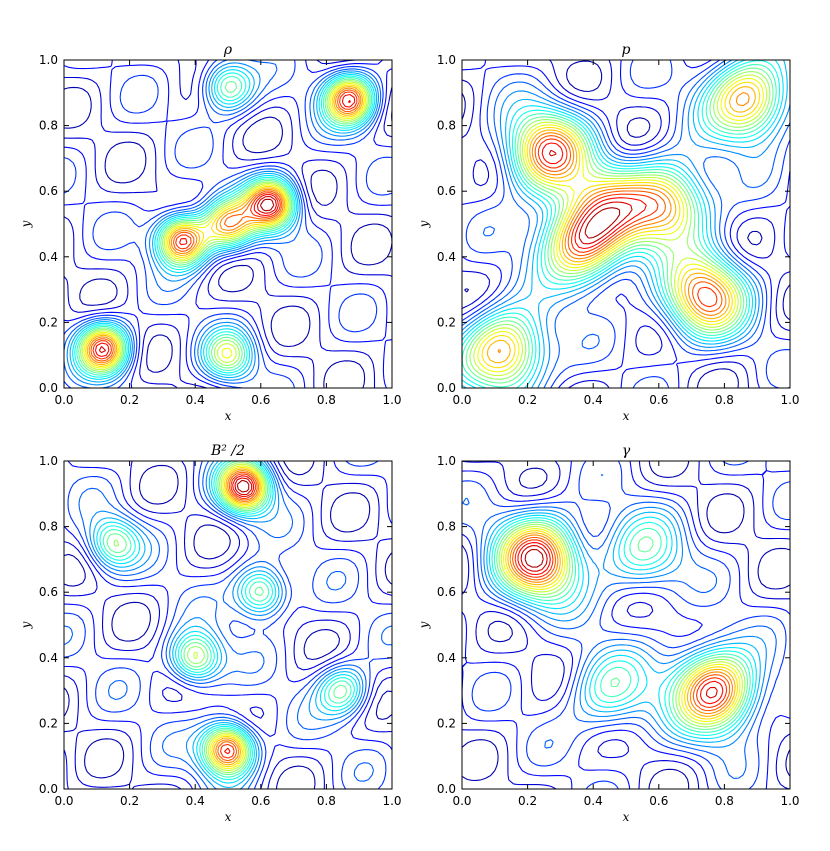 This screenshot has width=830, height=851. I want to click on panel-title: p, so click(626, 50).